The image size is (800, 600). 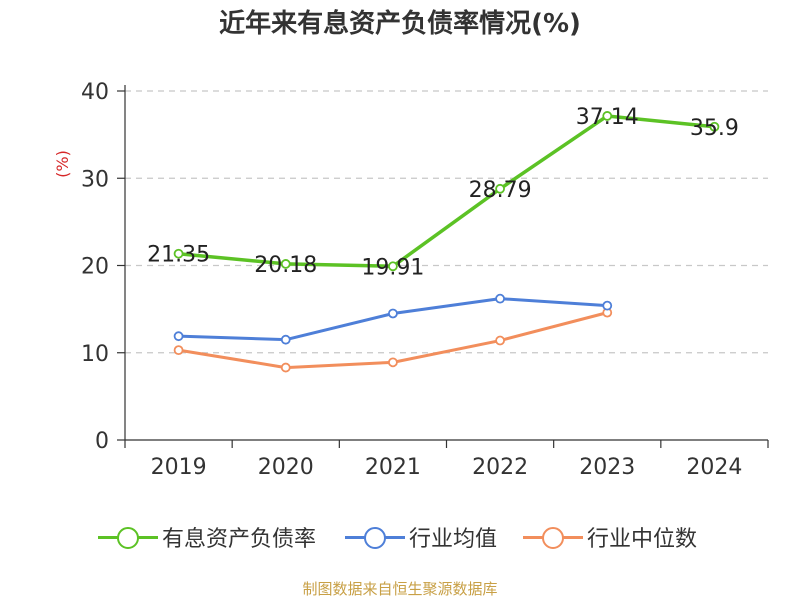 What do you see at coordinates (500, 467) in the screenshot?
I see `x-tick-label: 2022` at bounding box center [500, 467].